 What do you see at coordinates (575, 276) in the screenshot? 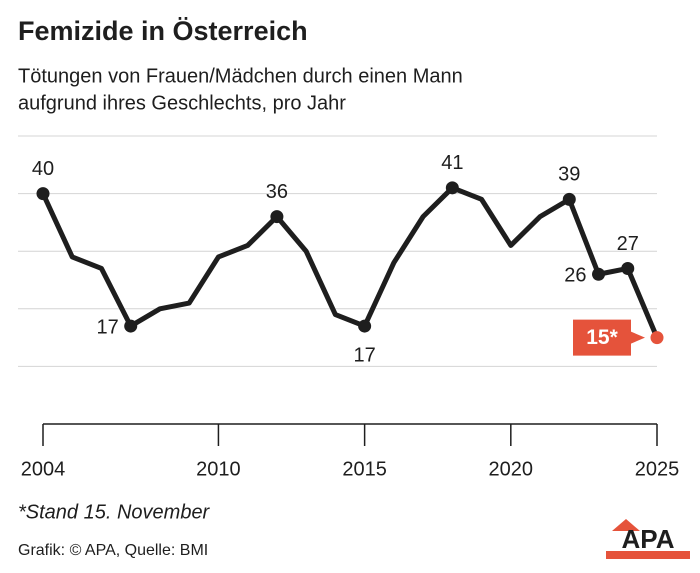
I see `data-label: 26` at bounding box center [575, 276].